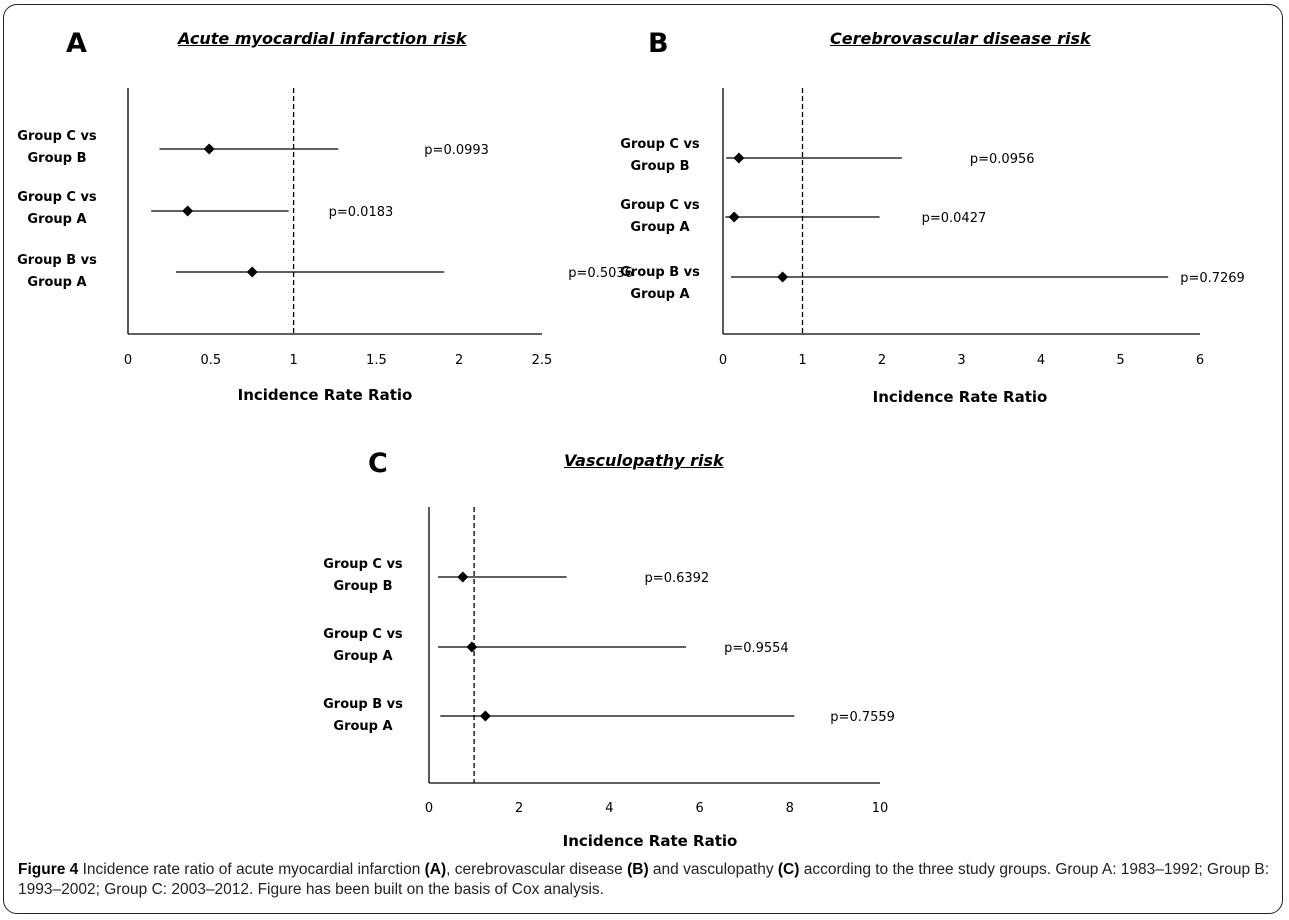 This screenshot has height=920, width=1289. I want to click on p-value-label: p=0.0993, so click(456, 150).